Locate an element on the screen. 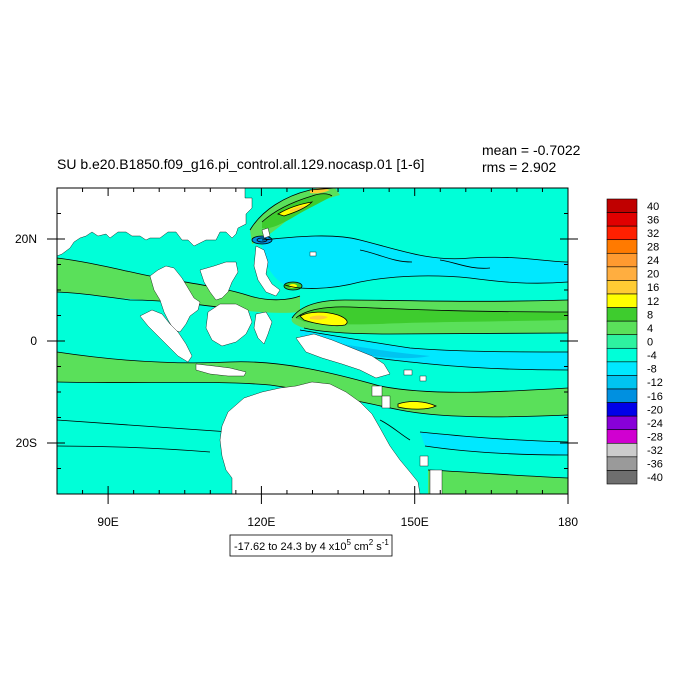 The height and width of the screenshot is (700, 700). colorbar-label: -40 is located at coordinates (655, 478).